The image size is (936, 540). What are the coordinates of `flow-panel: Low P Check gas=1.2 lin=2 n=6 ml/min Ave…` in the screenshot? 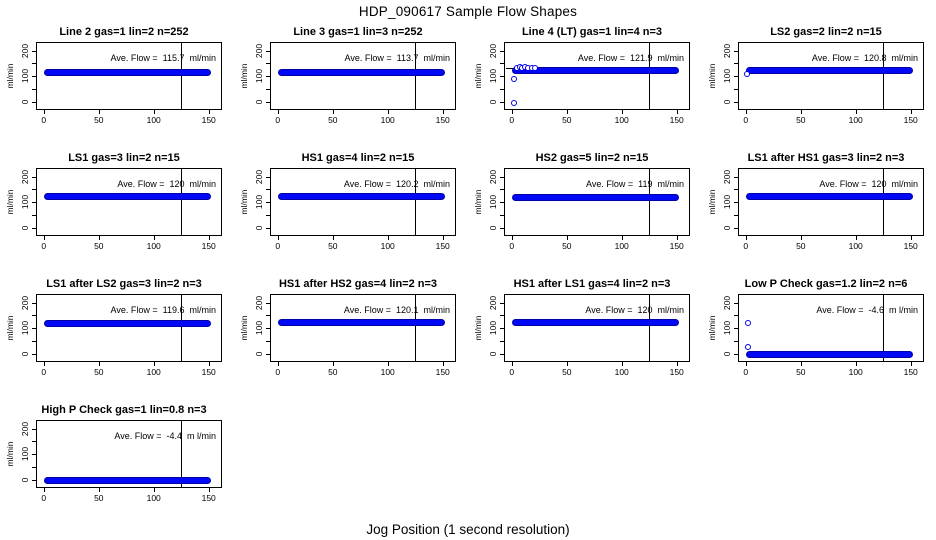 It's located at (819, 335).